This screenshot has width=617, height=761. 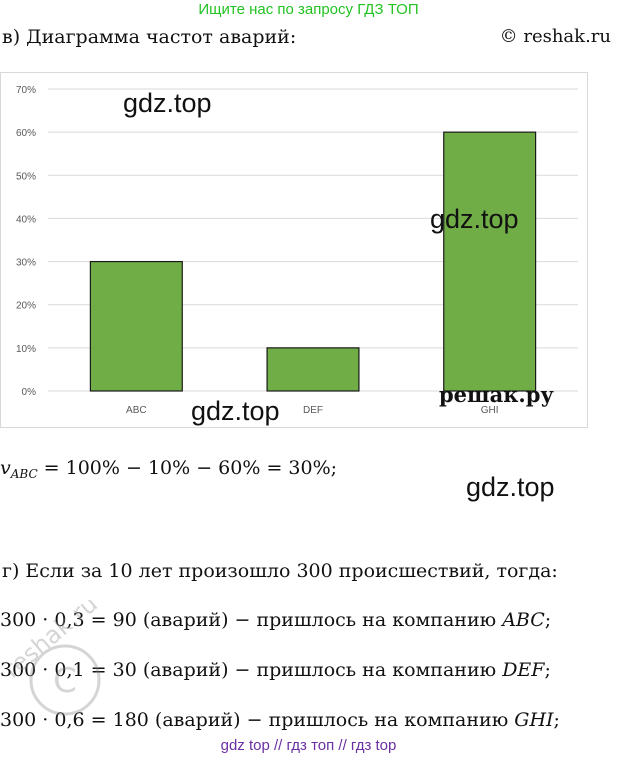 What do you see at coordinates (65, 681) in the screenshot?
I see `svg-text: C` at bounding box center [65, 681].